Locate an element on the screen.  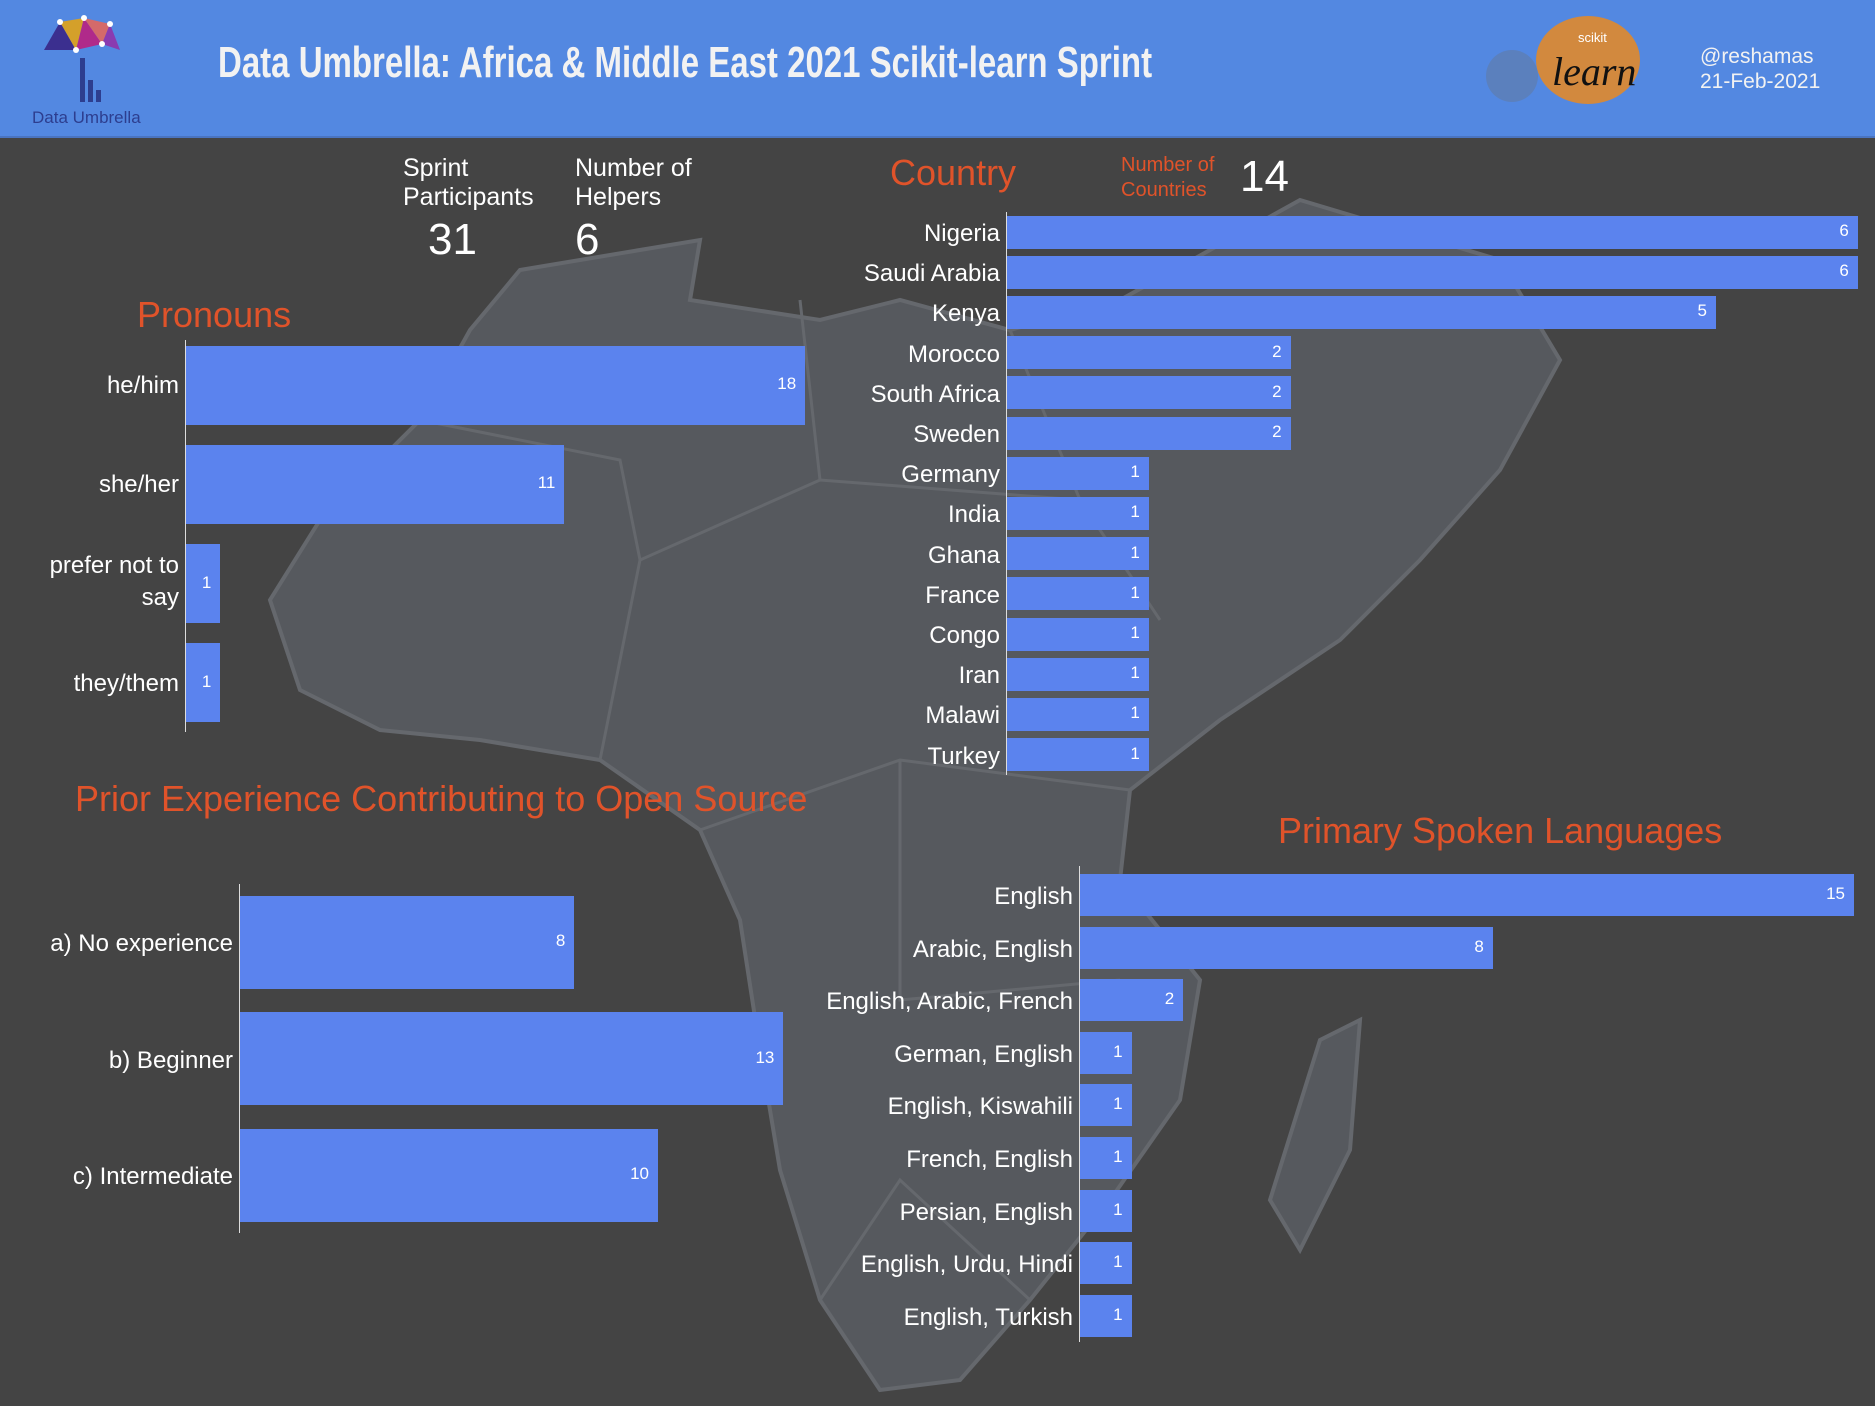
country-category-label: Ghana is located at coordinates (963, 555).